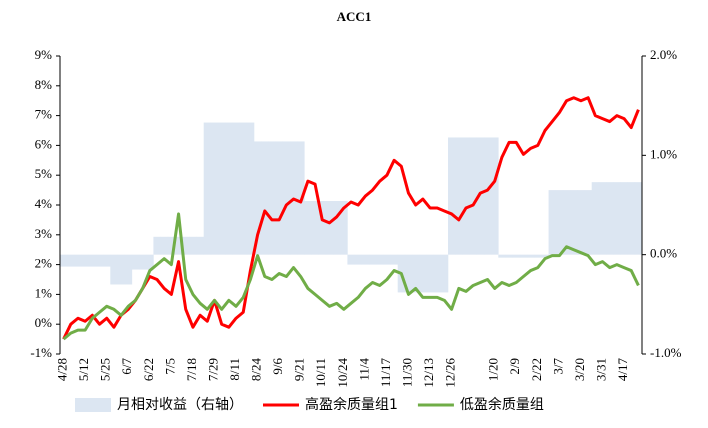  Describe the element at coordinates (105, 369) in the screenshot. I see `x-tick-label: 5/25` at that location.